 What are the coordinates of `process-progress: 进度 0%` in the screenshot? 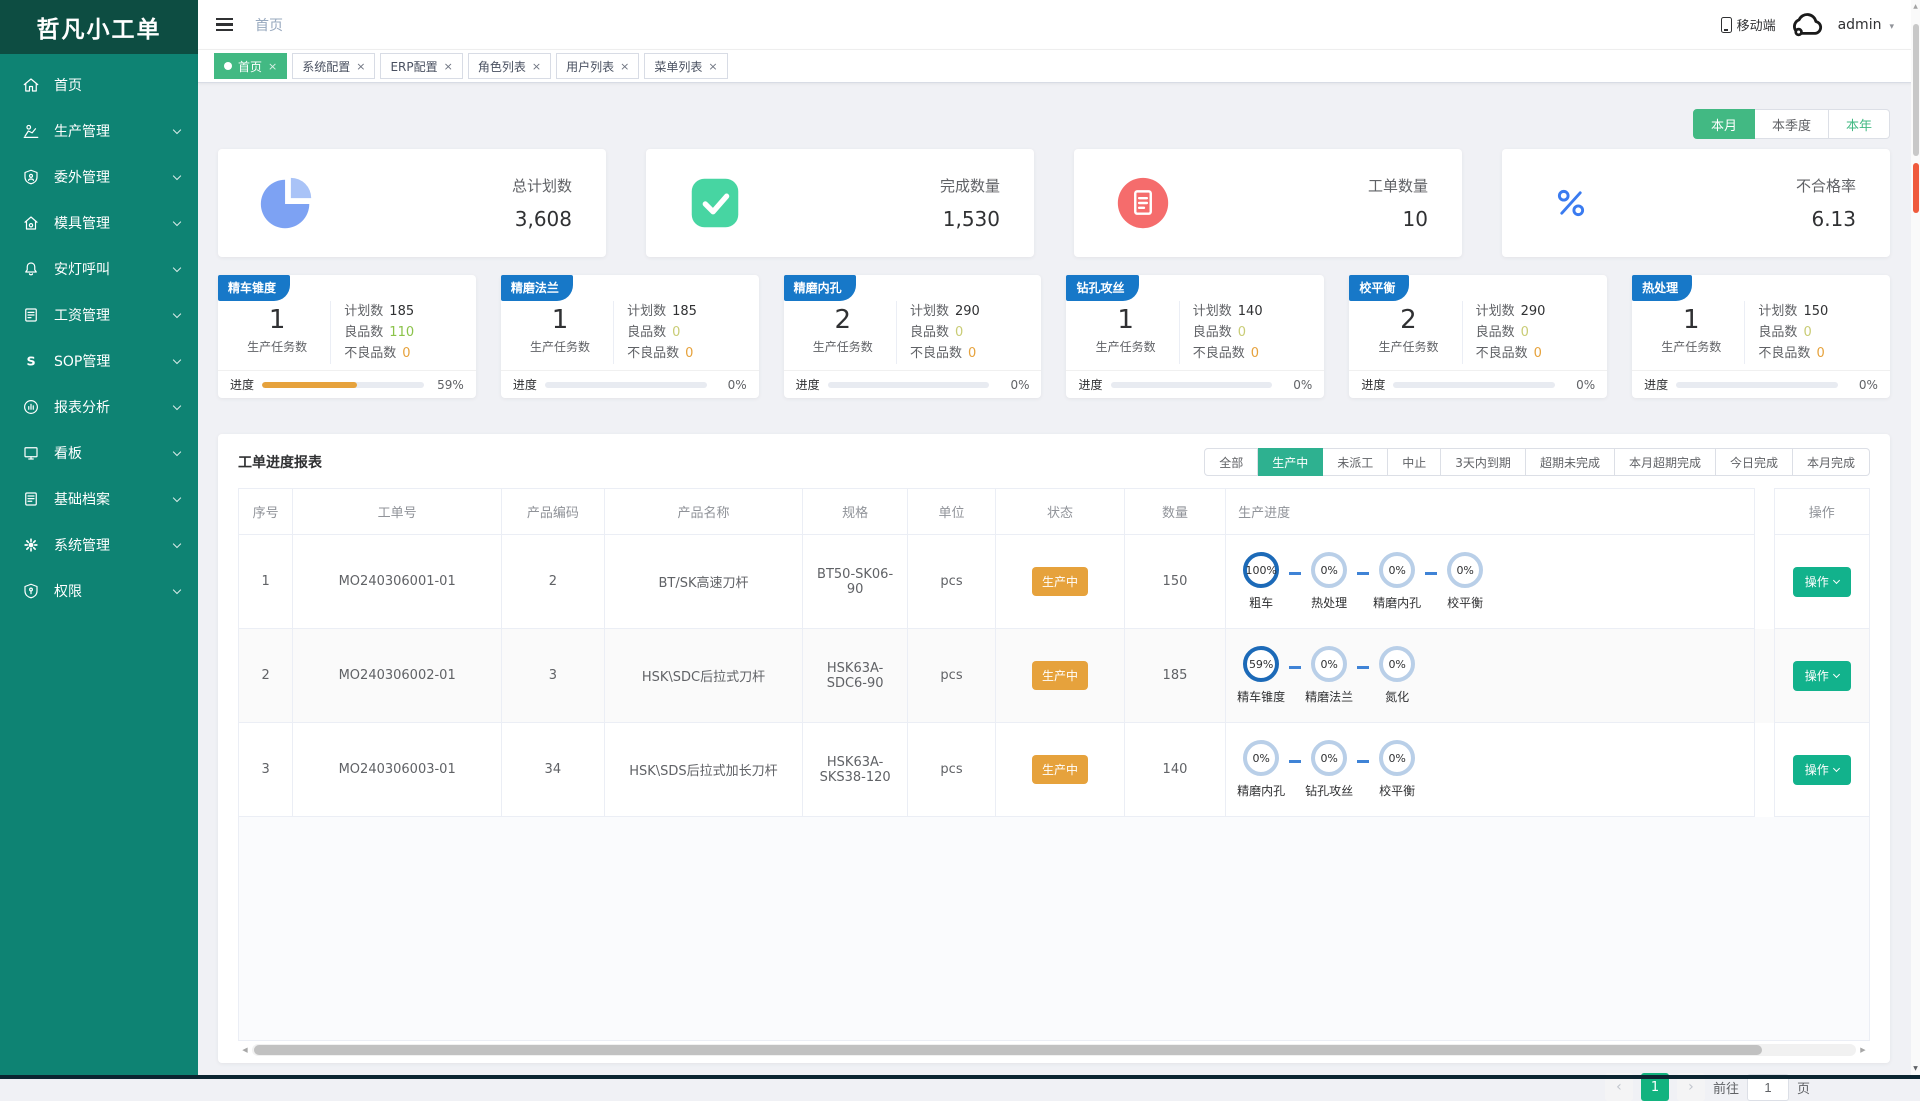 It's located at (1761, 384).